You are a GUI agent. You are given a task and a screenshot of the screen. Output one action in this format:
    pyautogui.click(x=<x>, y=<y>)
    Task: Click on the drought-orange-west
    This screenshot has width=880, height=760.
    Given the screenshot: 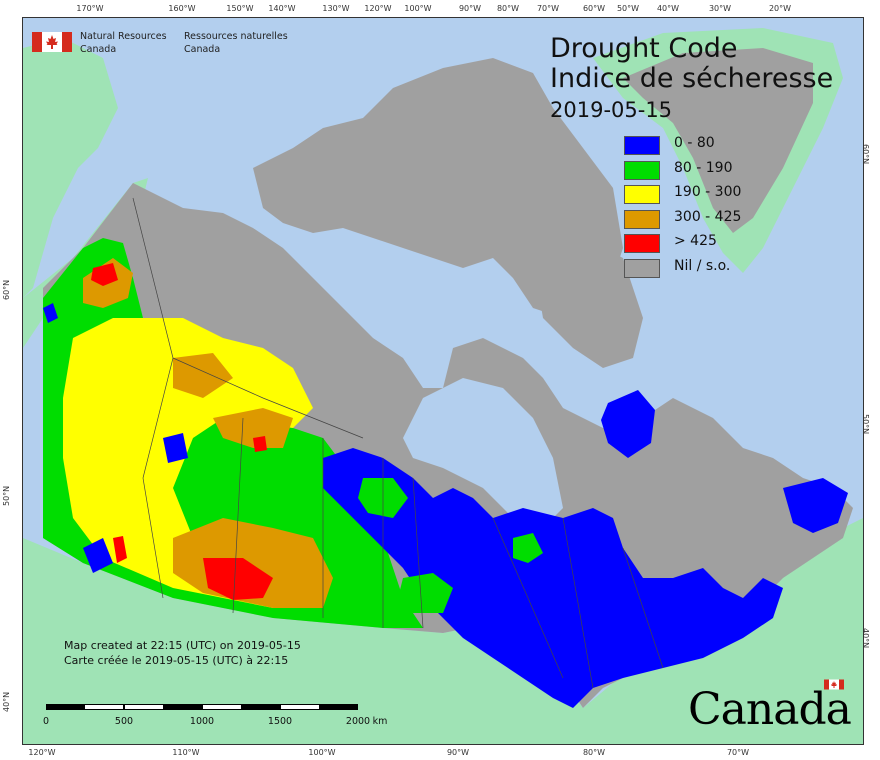 What is the action you would take?
    pyautogui.click(x=208, y=433)
    